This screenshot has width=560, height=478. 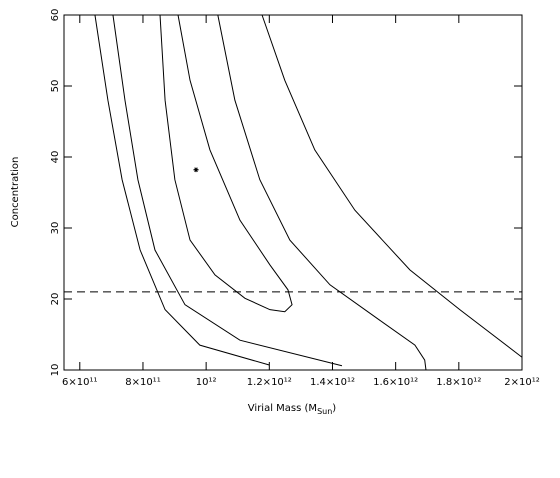 I want to click on x-tick-label: 1.8×10¹², so click(x=458, y=382).